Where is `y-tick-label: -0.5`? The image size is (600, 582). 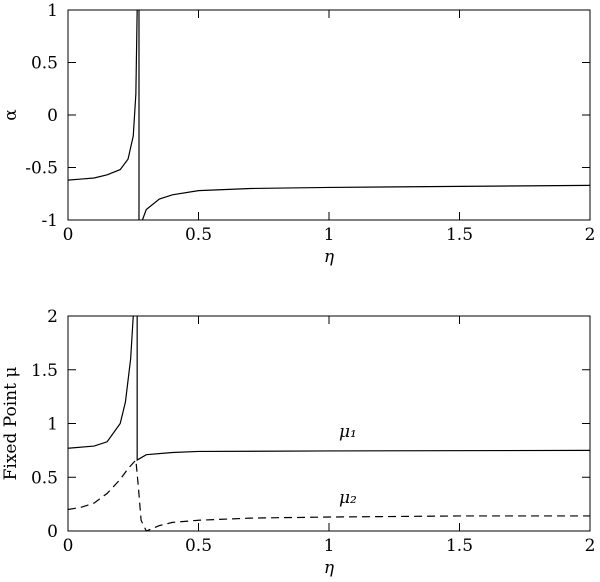
y-tick-label: -0.5 is located at coordinates (41, 169).